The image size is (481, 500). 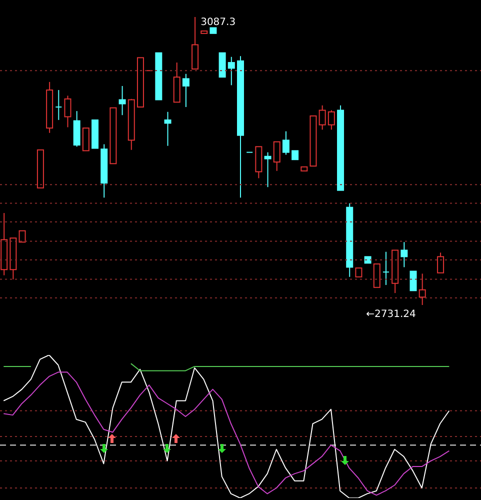 What do you see at coordinates (391, 314) in the screenshot?
I see `text: ←2731.24` at bounding box center [391, 314].